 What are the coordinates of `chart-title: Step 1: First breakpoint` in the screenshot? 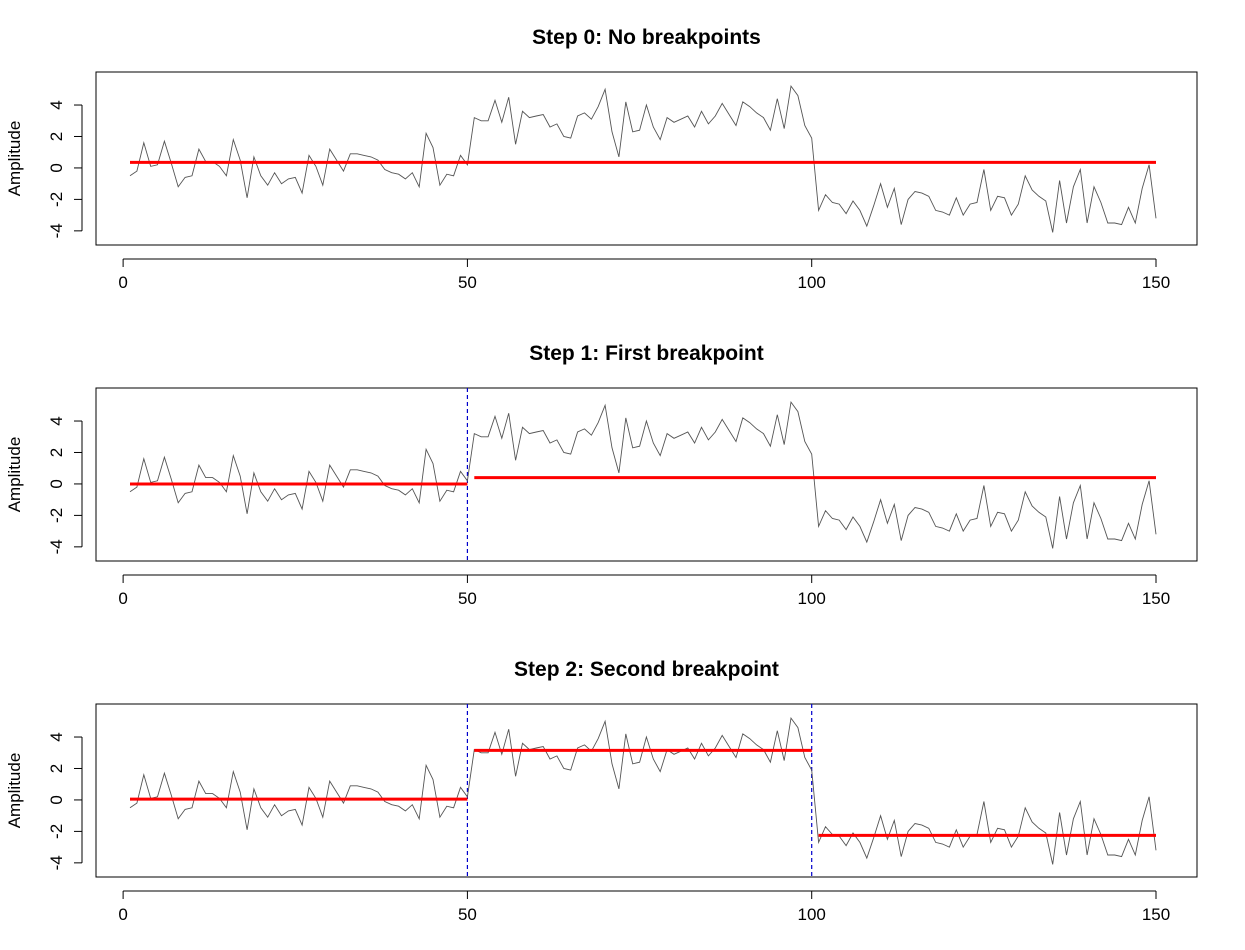 It's located at (646, 353).